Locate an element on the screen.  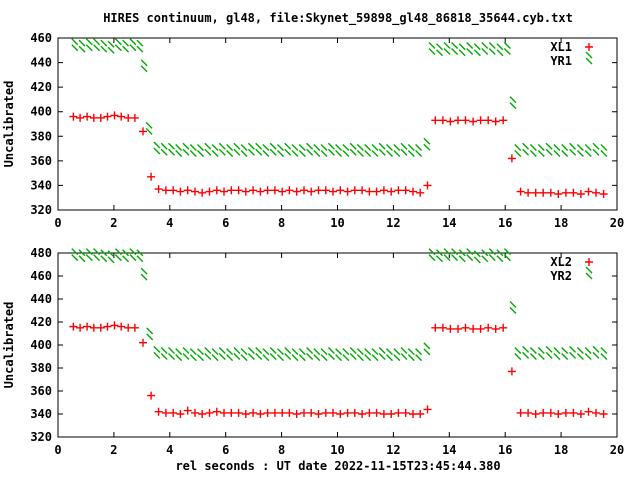
legend-label-yr2: YR2 is located at coordinates (561, 276).